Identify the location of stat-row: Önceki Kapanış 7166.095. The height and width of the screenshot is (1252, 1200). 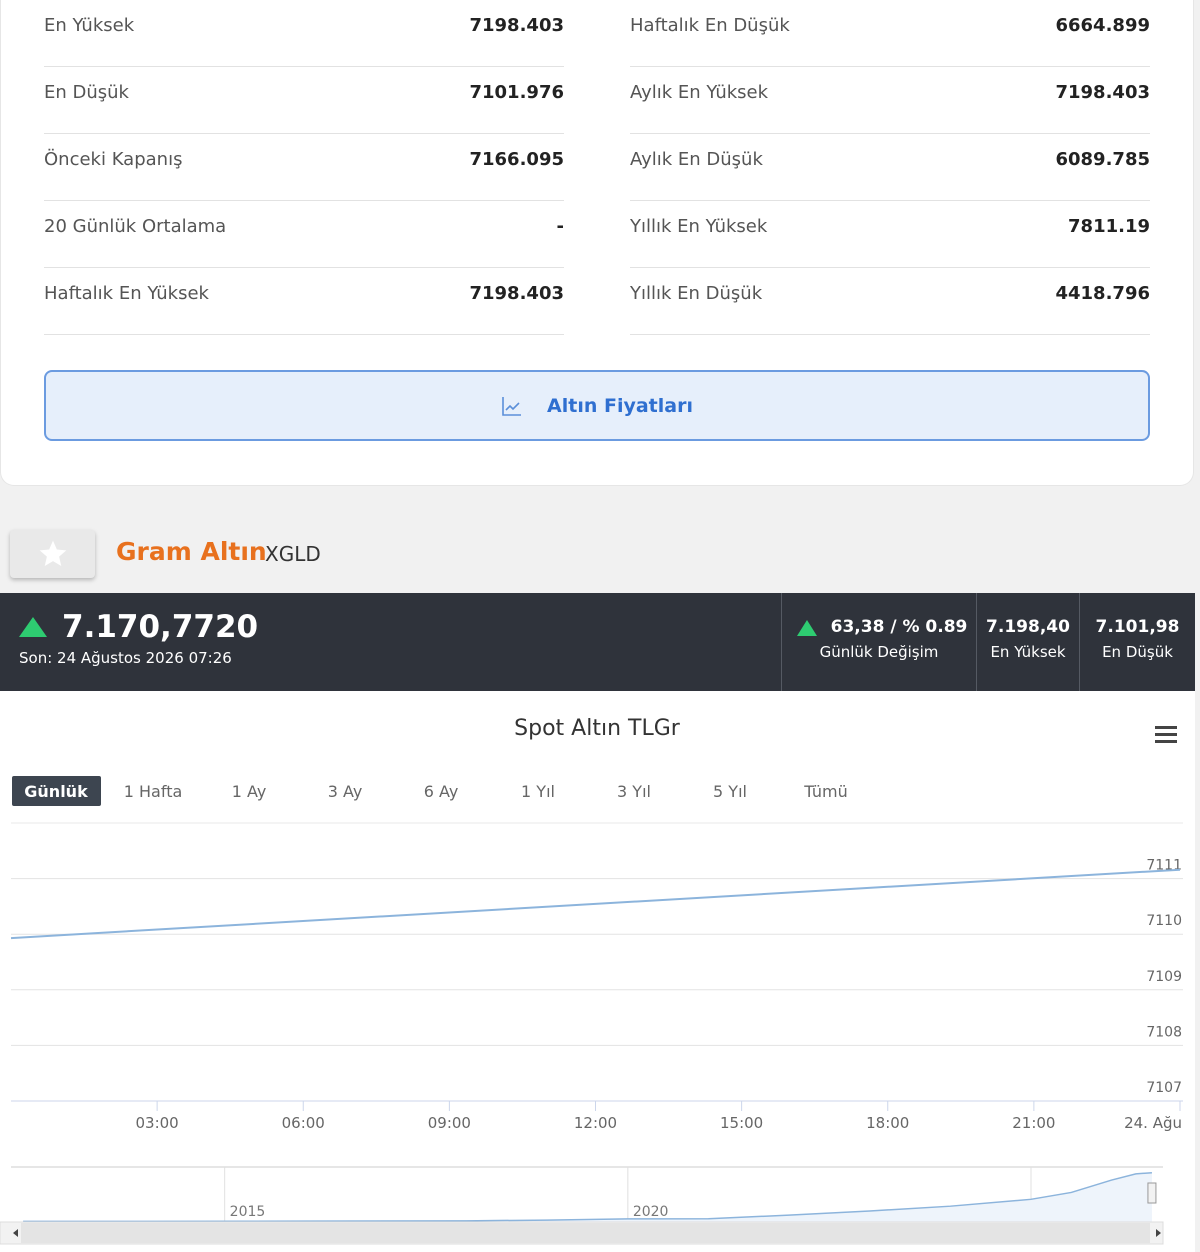
(304, 167).